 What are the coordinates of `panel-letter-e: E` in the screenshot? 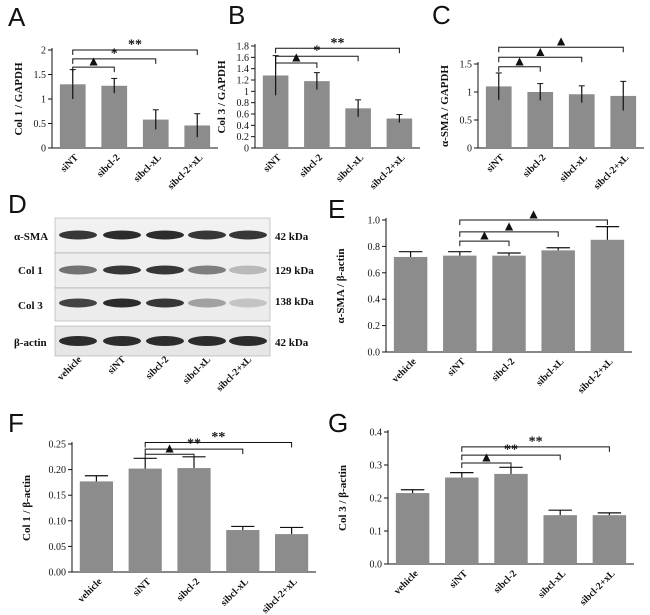 It's located at (336, 209).